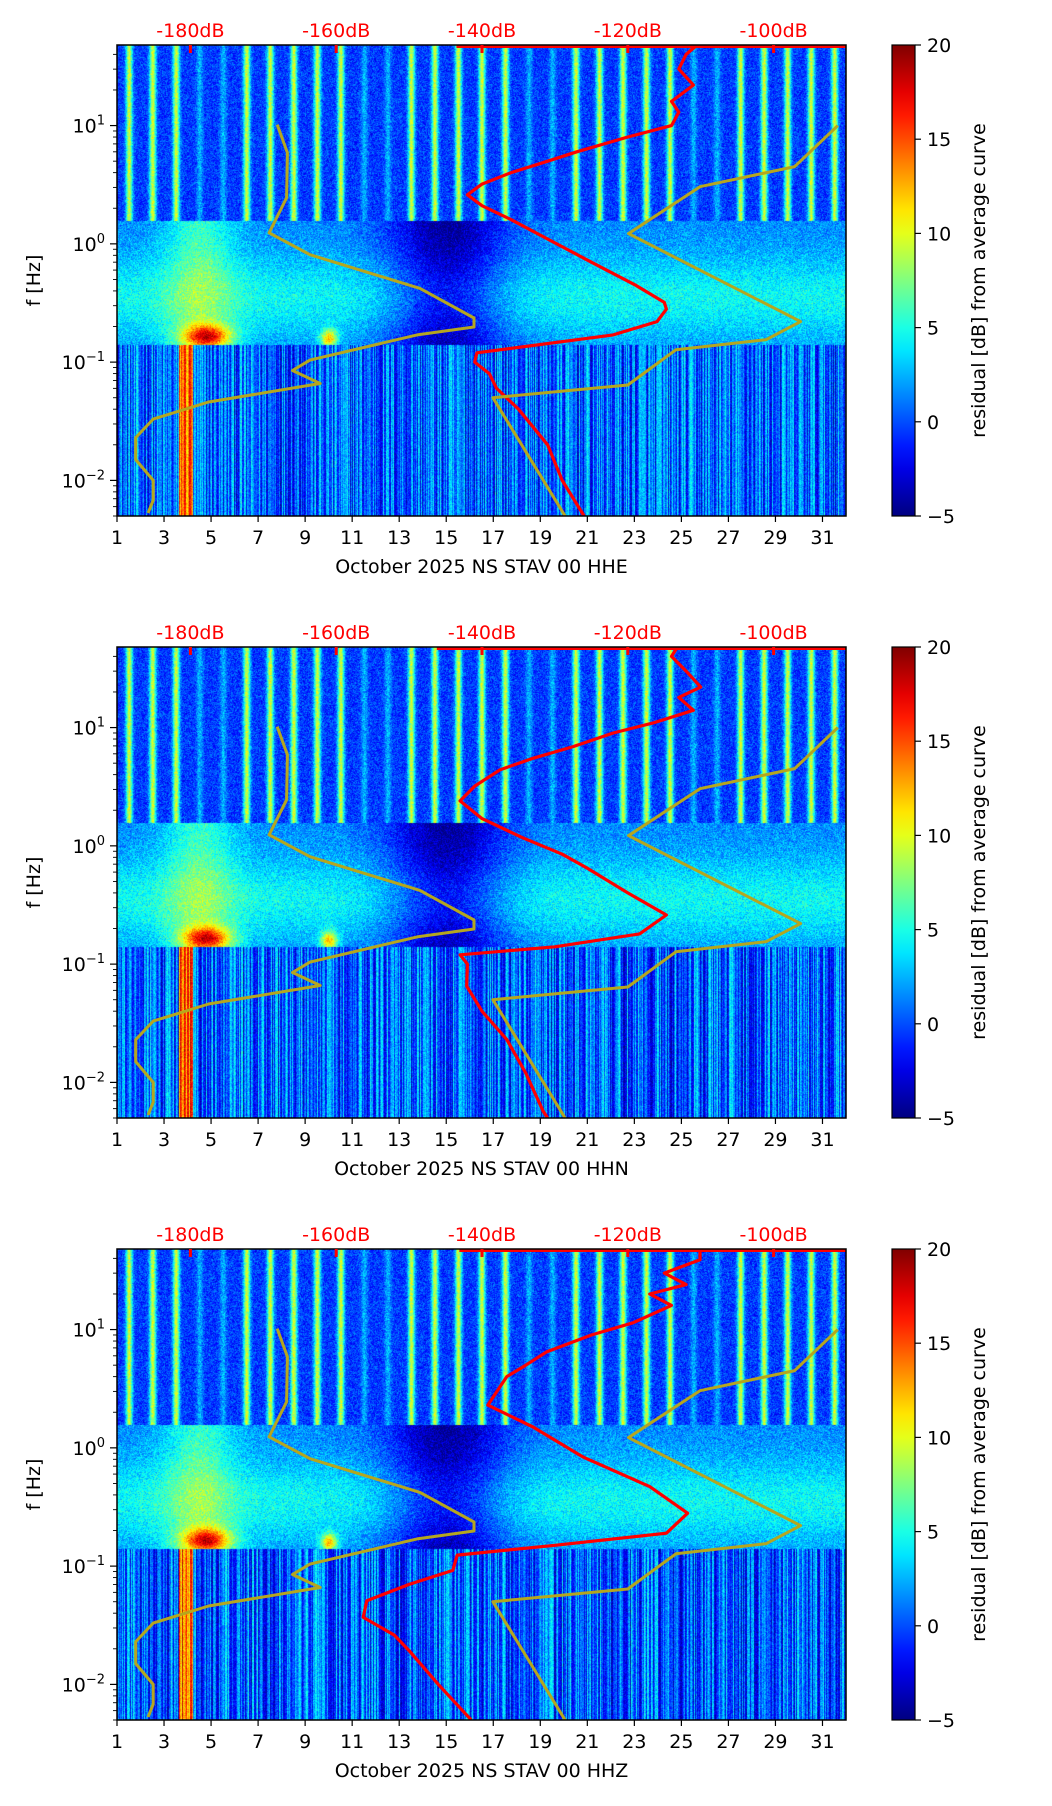 This screenshot has width=1052, height=1806. Describe the element at coordinates (979, 882) in the screenshot. I see `colorbar-label: residual [dB] from average curve` at that location.